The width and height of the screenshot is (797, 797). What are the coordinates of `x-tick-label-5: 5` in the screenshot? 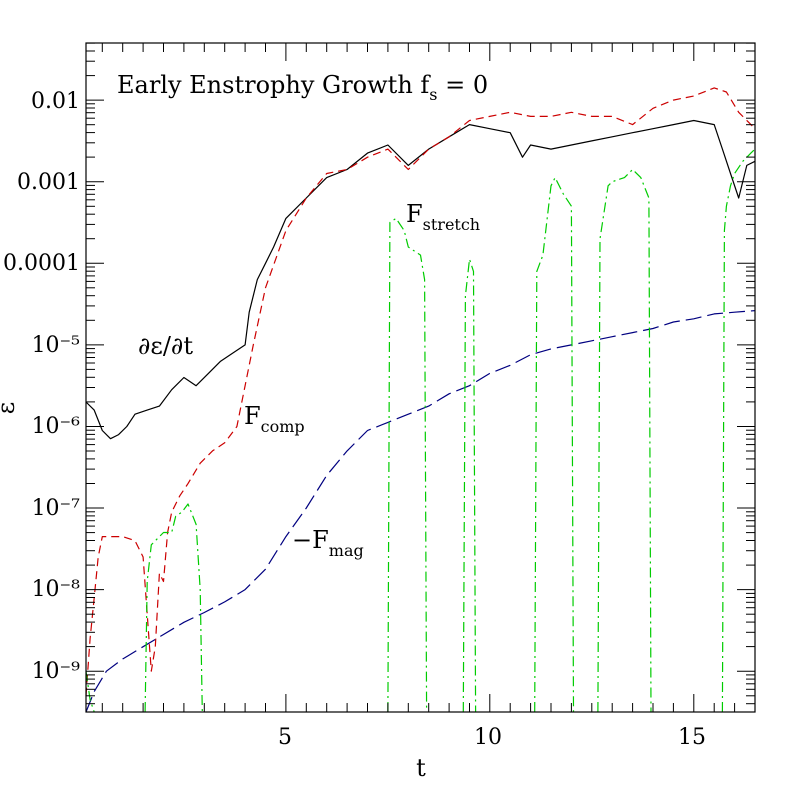 It's located at (285, 737).